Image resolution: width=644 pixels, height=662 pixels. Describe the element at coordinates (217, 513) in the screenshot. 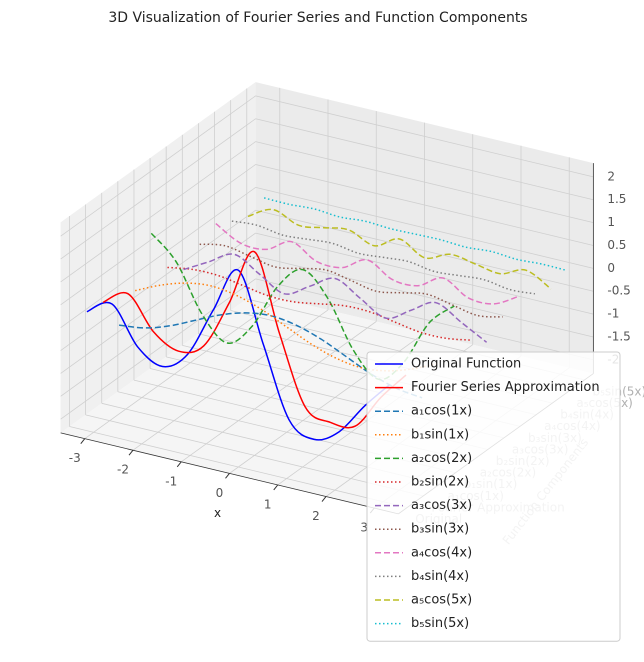

I see `x-axis-label: x` at that location.